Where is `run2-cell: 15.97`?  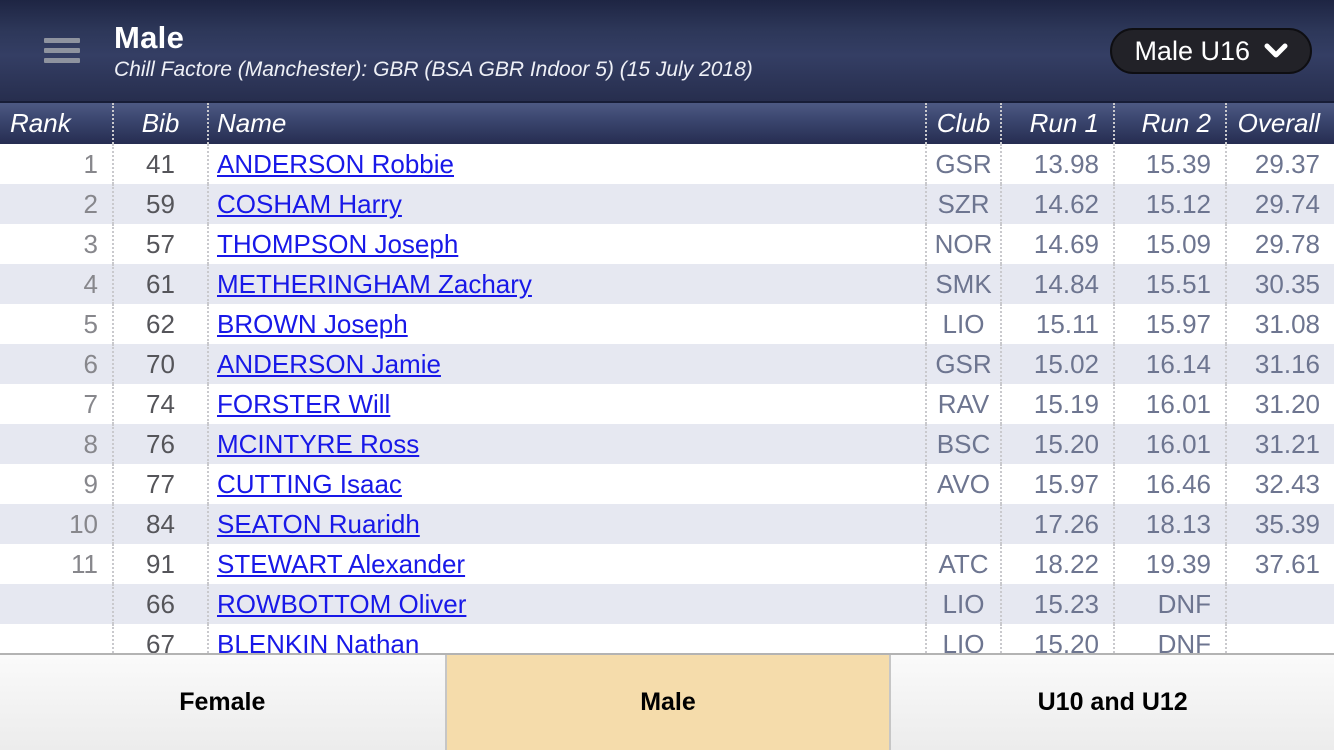
run2-cell: 15.97 is located at coordinates (1169, 324).